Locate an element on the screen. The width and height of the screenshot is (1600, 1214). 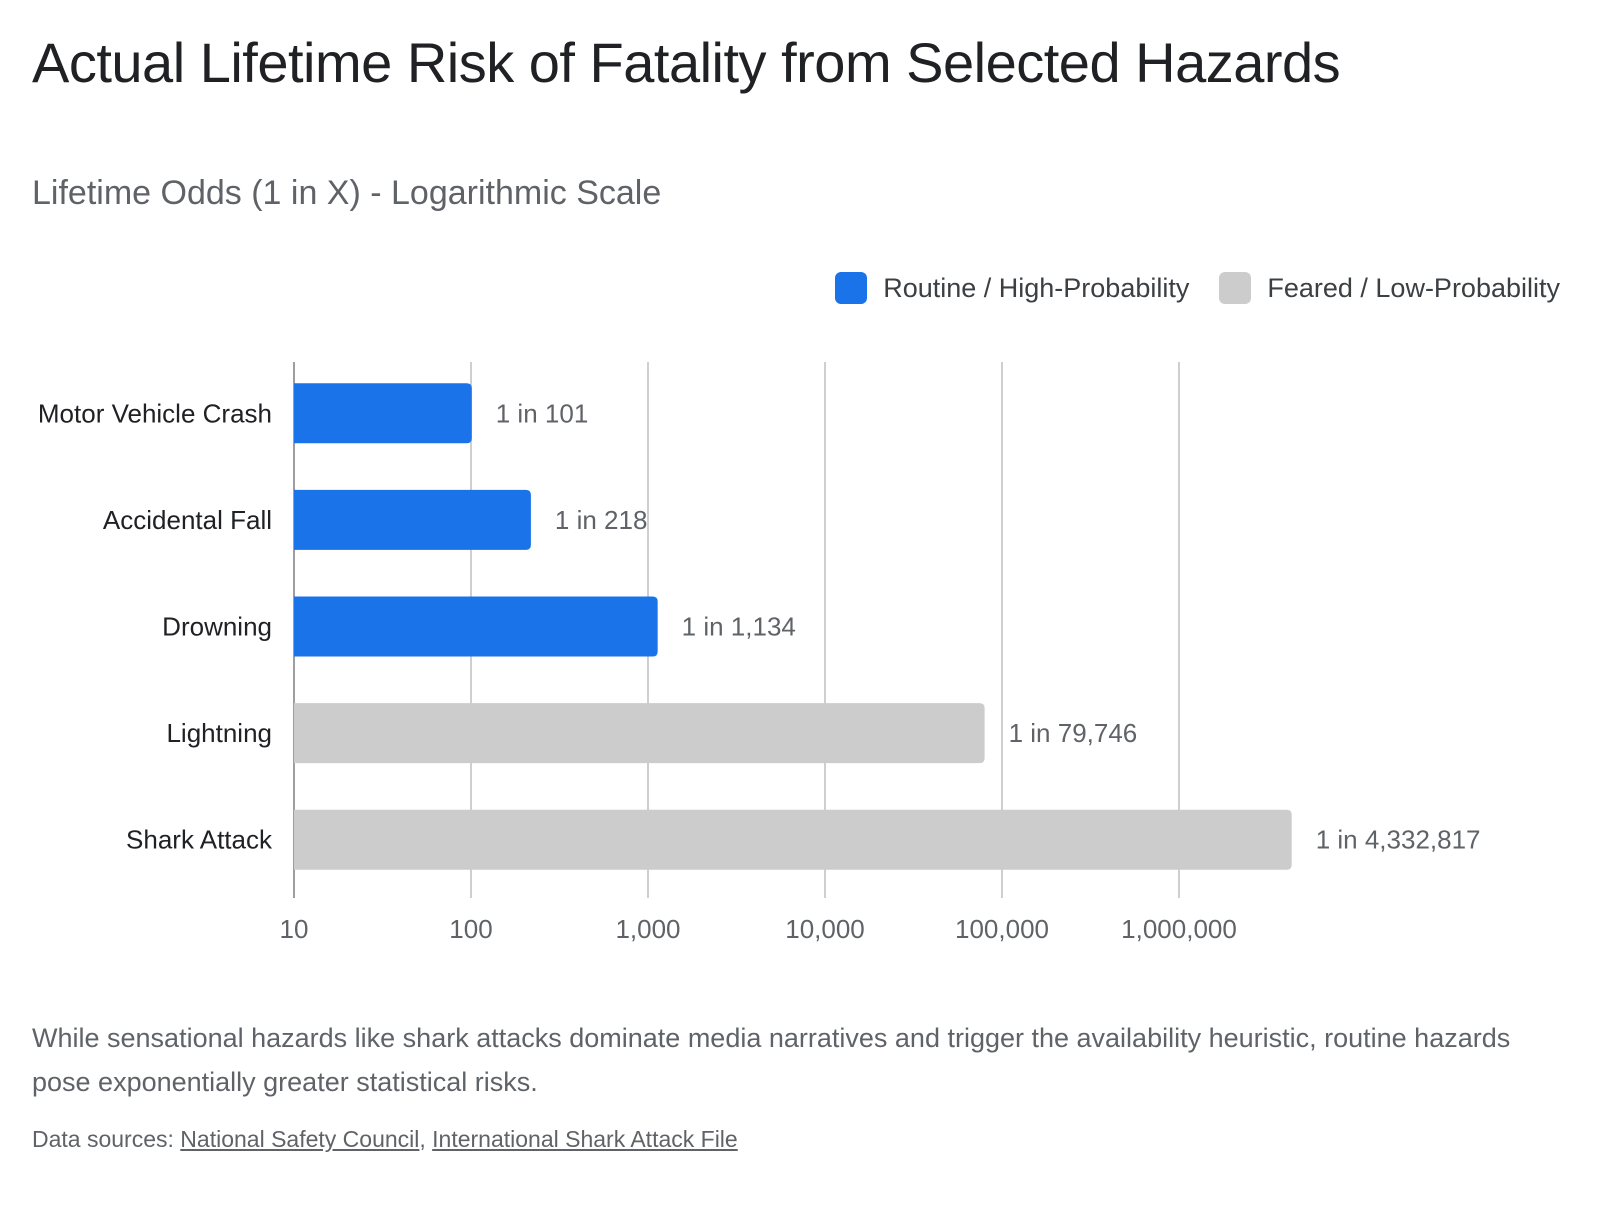
legend-item-feared: Feared / Low-Probability is located at coordinates (1389, 288).